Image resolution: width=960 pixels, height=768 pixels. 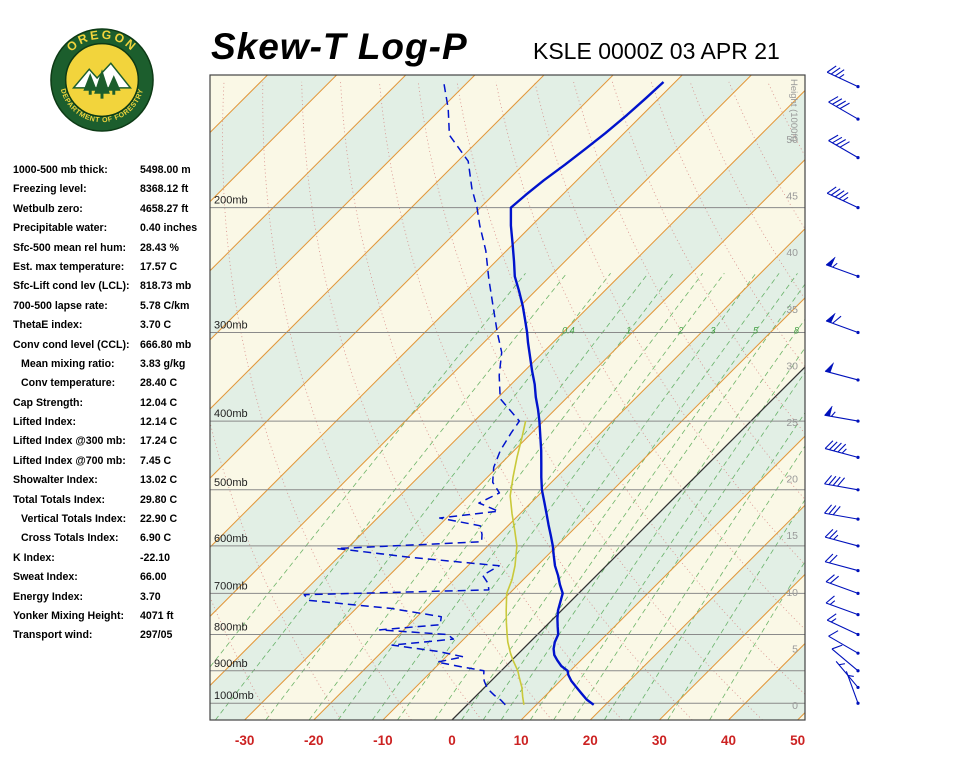 What do you see at coordinates (74, 519) in the screenshot?
I see `index-label: Vertical Totals Index:` at bounding box center [74, 519].